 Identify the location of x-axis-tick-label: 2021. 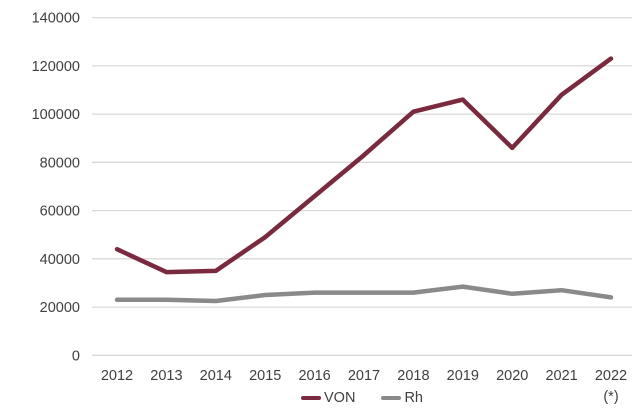
(561, 376).